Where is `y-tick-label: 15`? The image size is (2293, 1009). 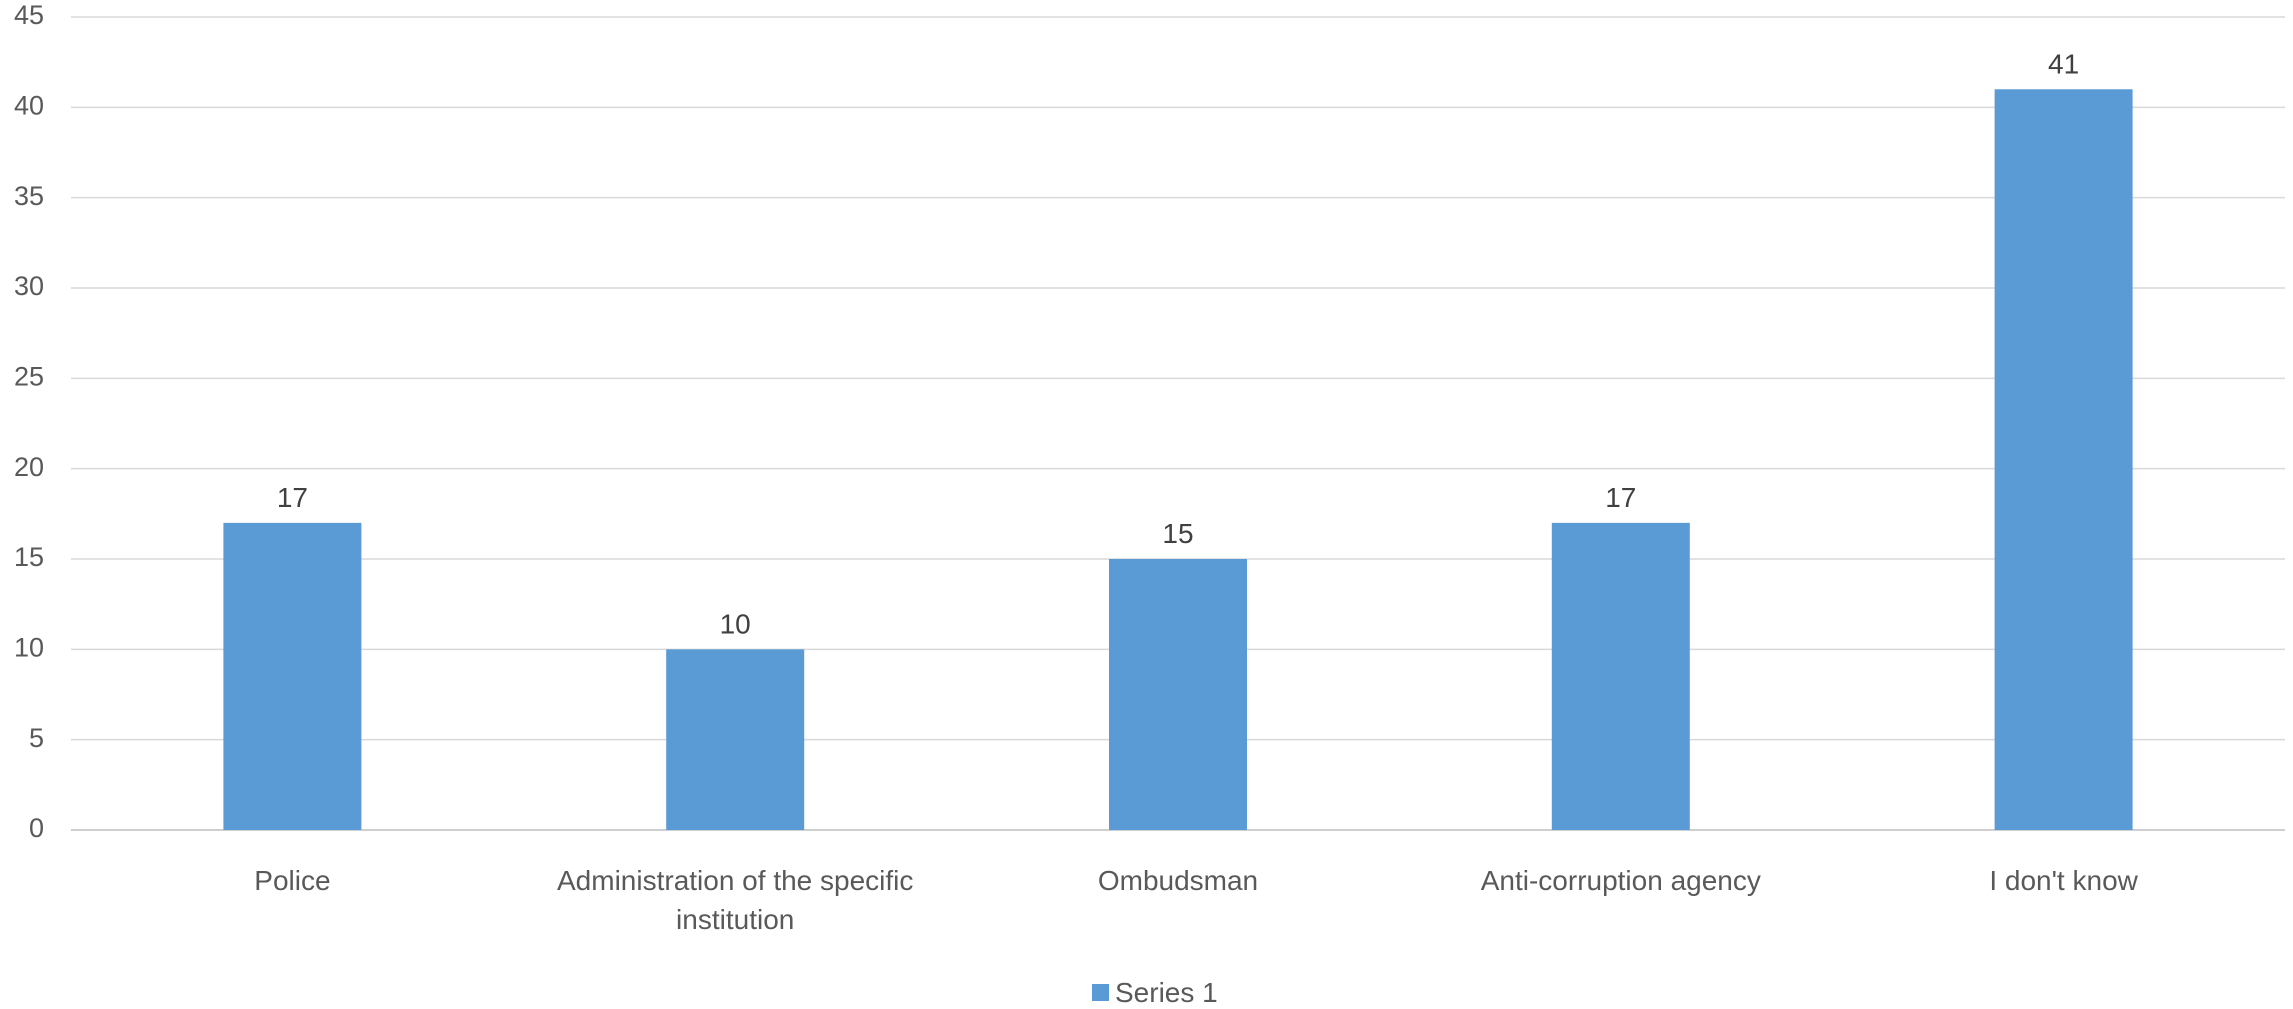 y-tick-label: 15 is located at coordinates (29, 557).